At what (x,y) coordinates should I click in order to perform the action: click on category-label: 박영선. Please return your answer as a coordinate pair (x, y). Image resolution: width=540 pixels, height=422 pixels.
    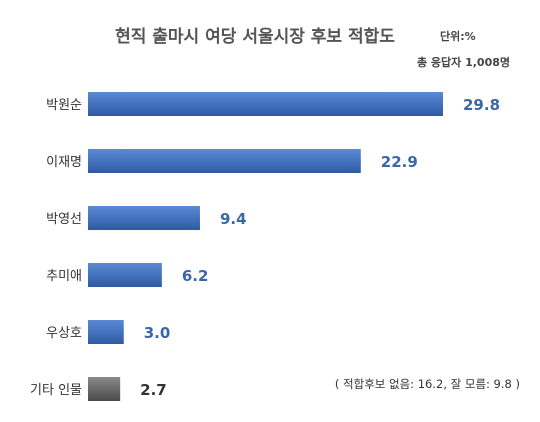
    Looking at the image, I should click on (64, 219).